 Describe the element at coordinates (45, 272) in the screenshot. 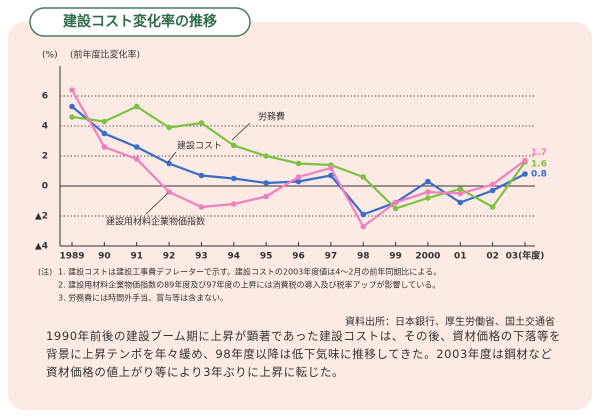

I see `note: (注)` at that location.